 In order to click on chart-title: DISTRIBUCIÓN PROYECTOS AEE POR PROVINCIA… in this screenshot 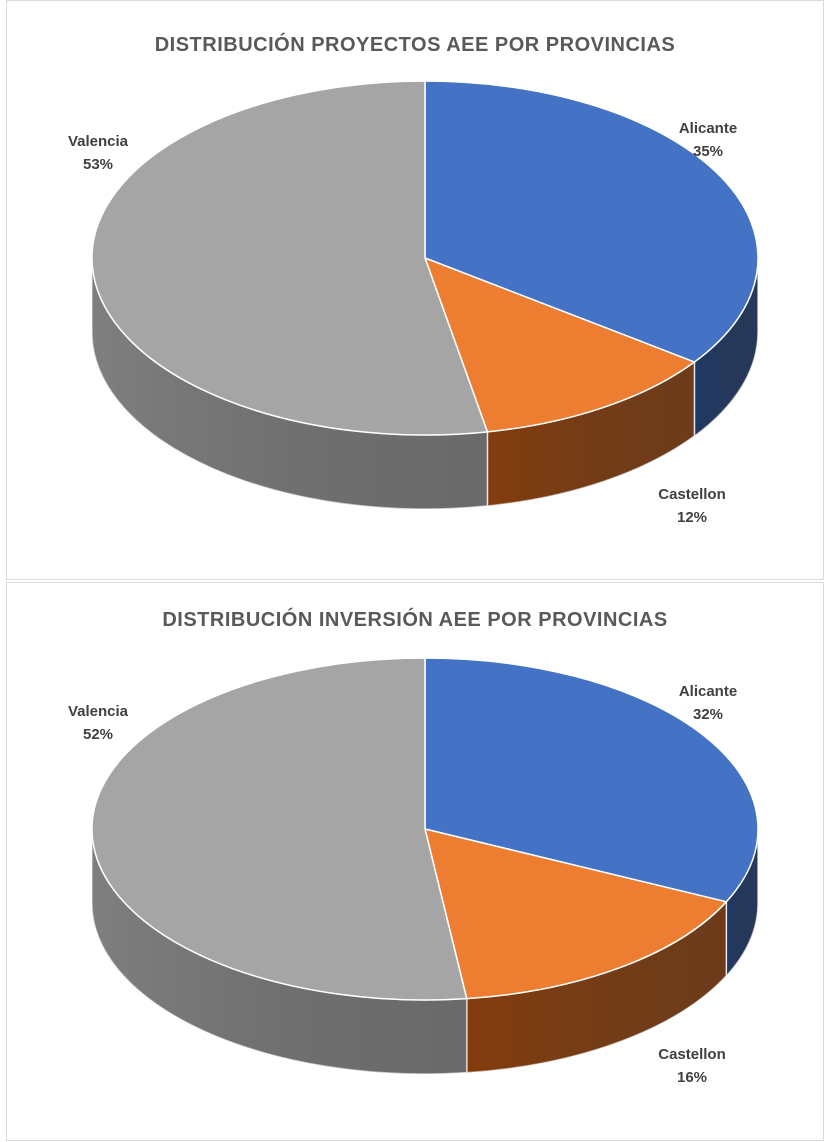, I will do `click(415, 45)`.